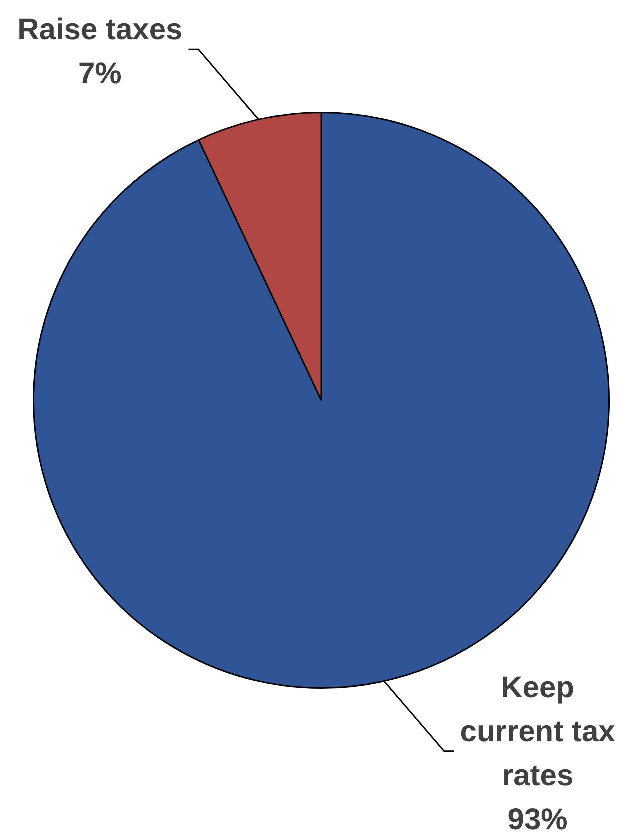  Describe the element at coordinates (100, 30) in the screenshot. I see `slice-label: Raise taxes` at that location.